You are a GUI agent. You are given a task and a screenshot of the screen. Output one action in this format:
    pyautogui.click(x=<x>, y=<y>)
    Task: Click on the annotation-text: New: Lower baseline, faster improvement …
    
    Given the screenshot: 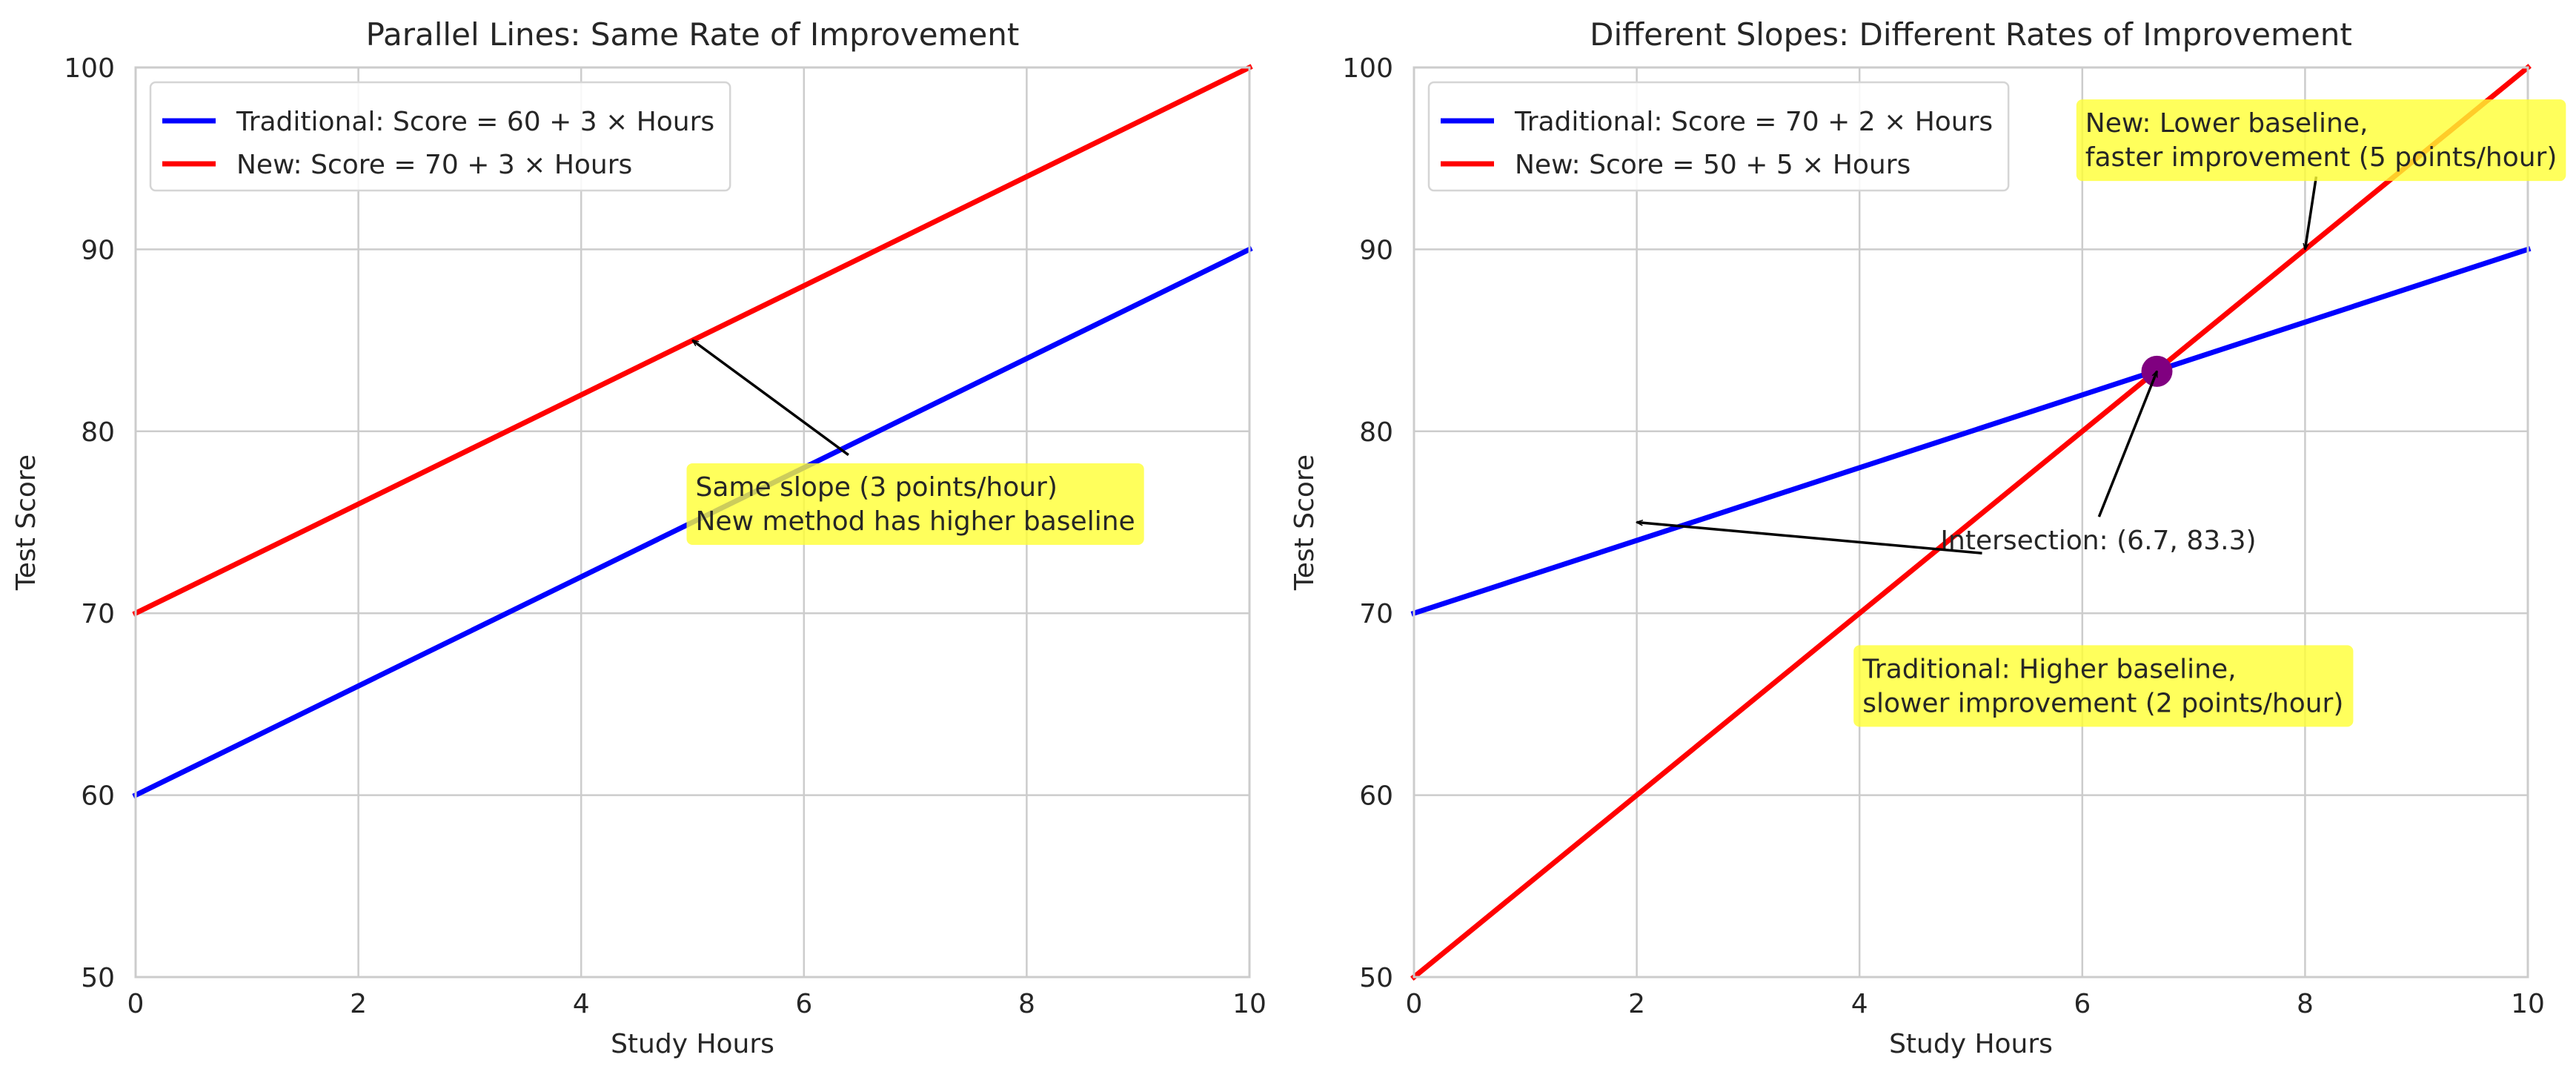 What is the action you would take?
    pyautogui.click(x=2321, y=140)
    